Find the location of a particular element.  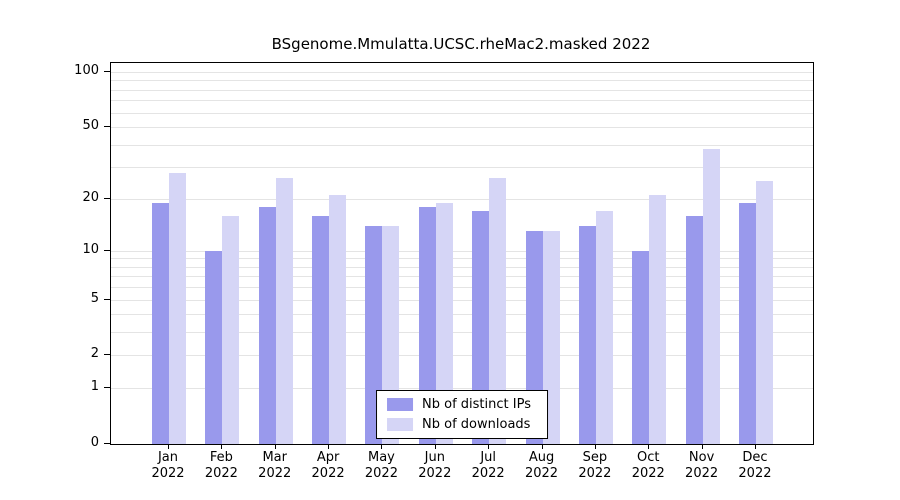

x-tick-label: Mar 2022 is located at coordinates (275, 465).